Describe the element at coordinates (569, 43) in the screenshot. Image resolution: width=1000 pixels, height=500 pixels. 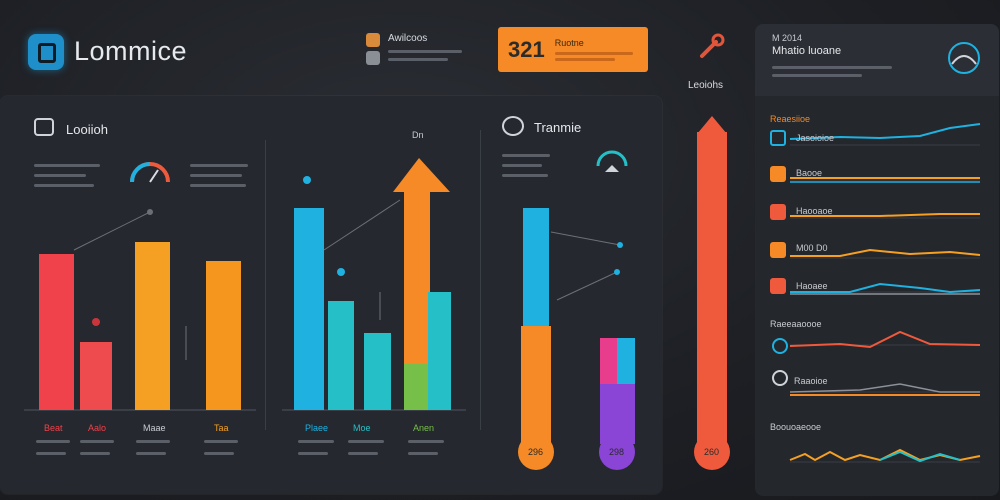
I see `summary-label: Ruotne` at that location.